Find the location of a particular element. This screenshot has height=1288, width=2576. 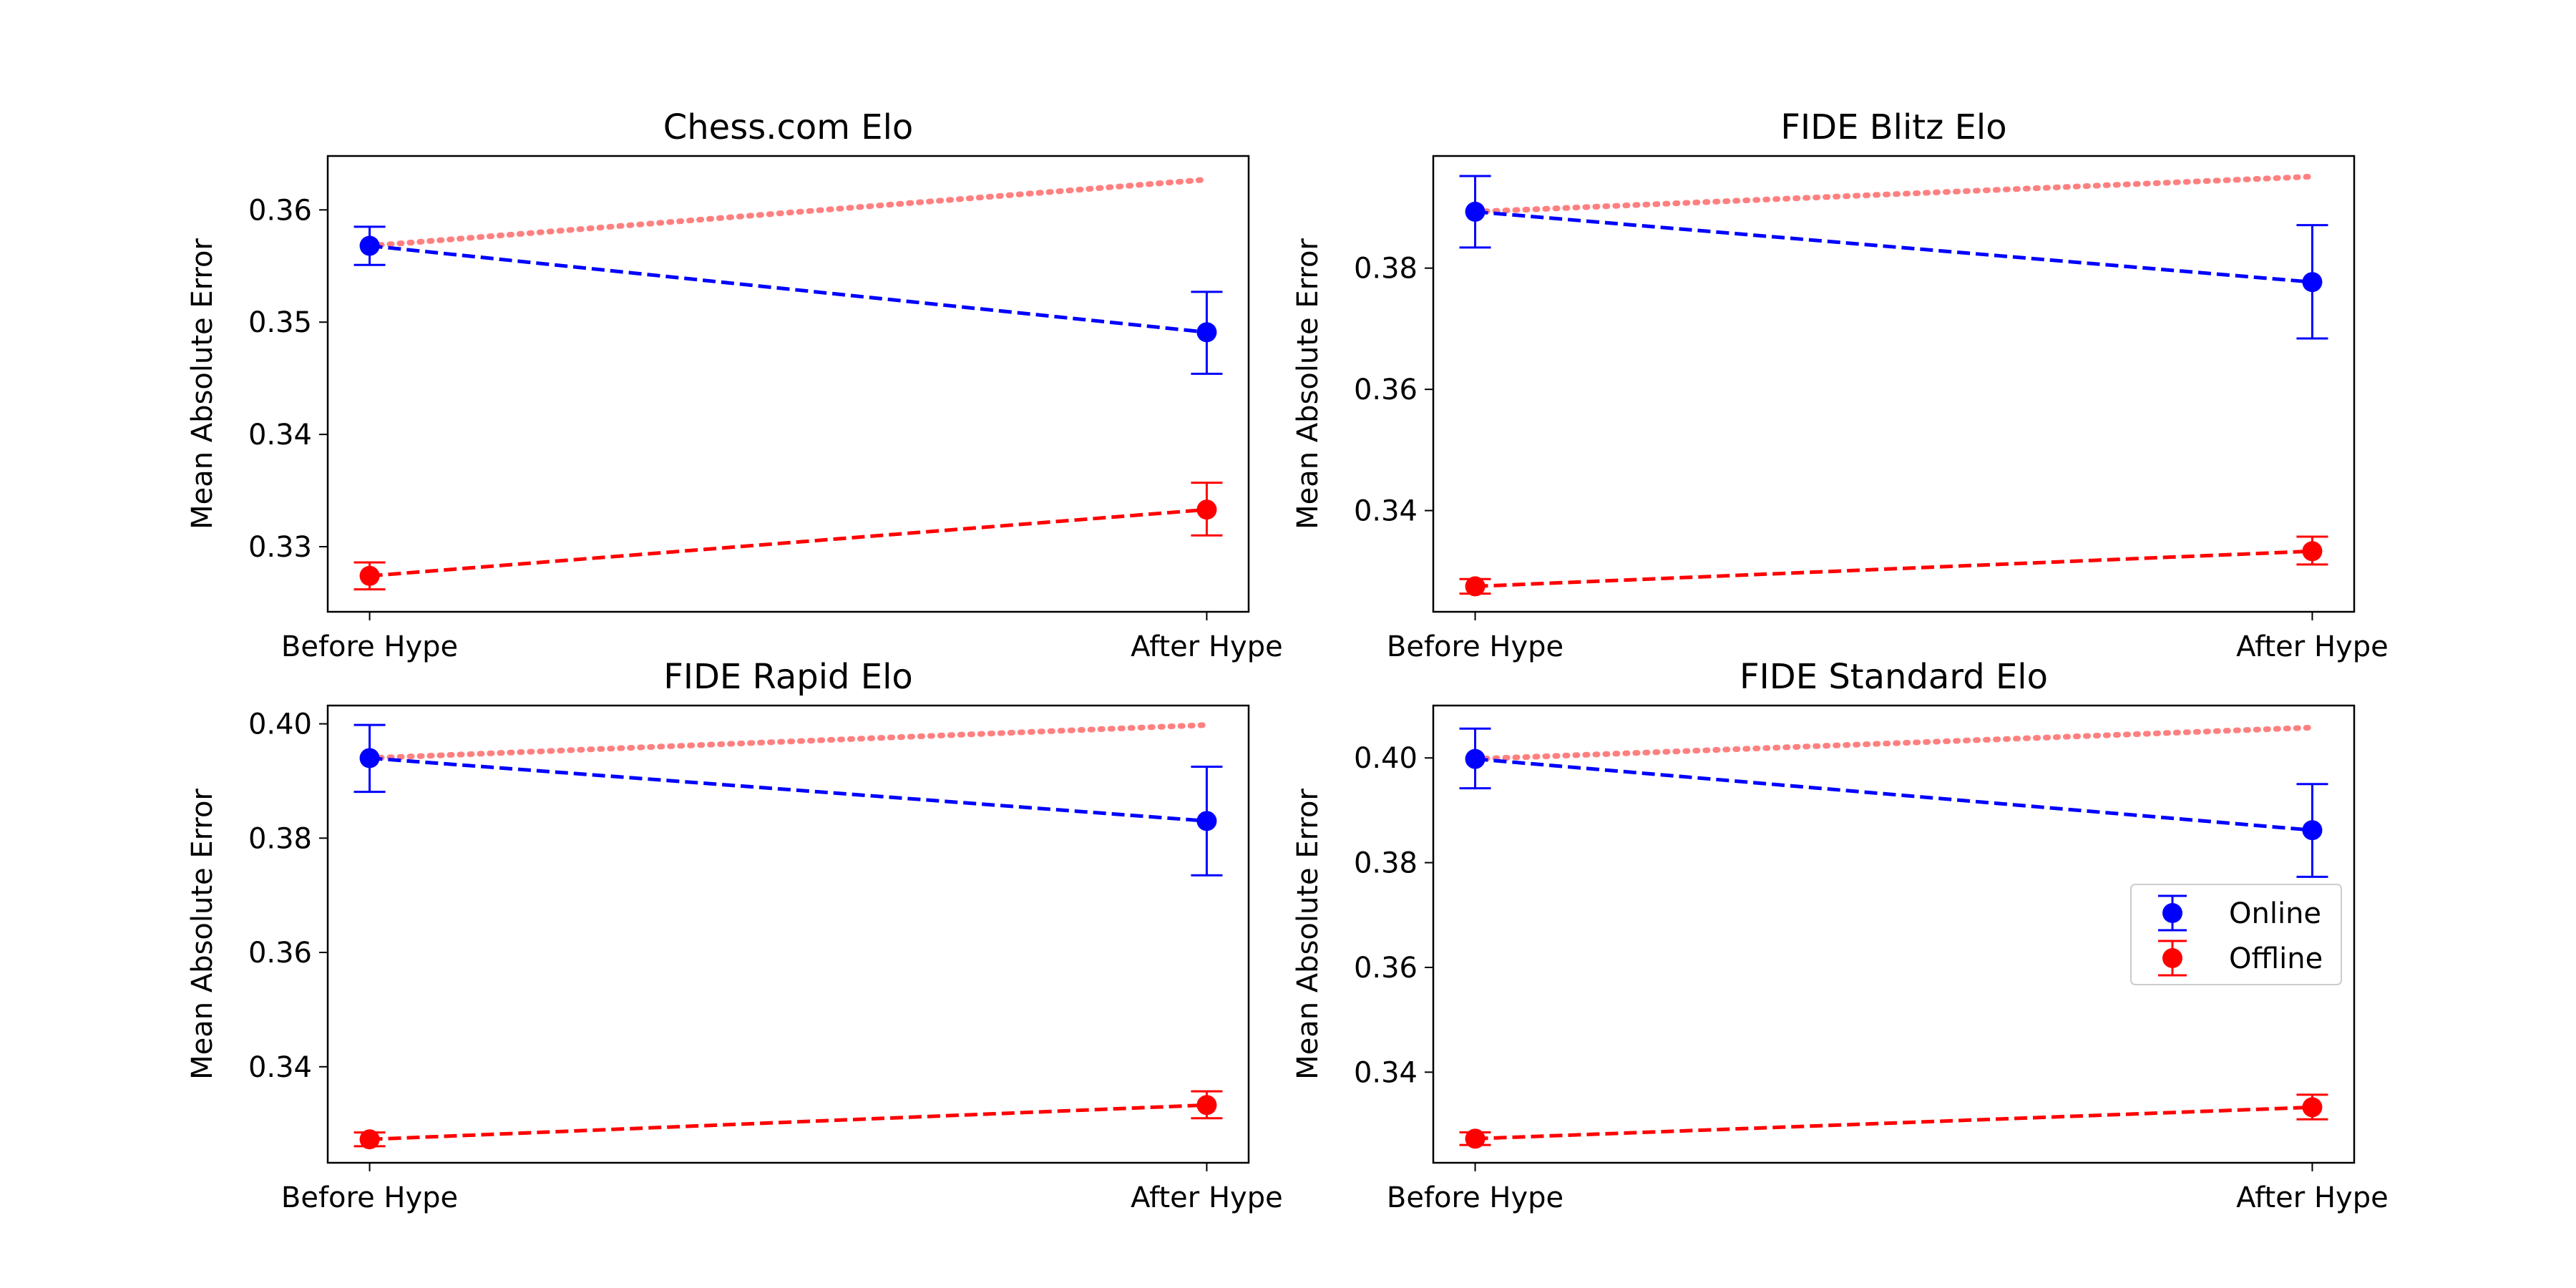

y-tick-label: 0.35 is located at coordinates (280, 322).